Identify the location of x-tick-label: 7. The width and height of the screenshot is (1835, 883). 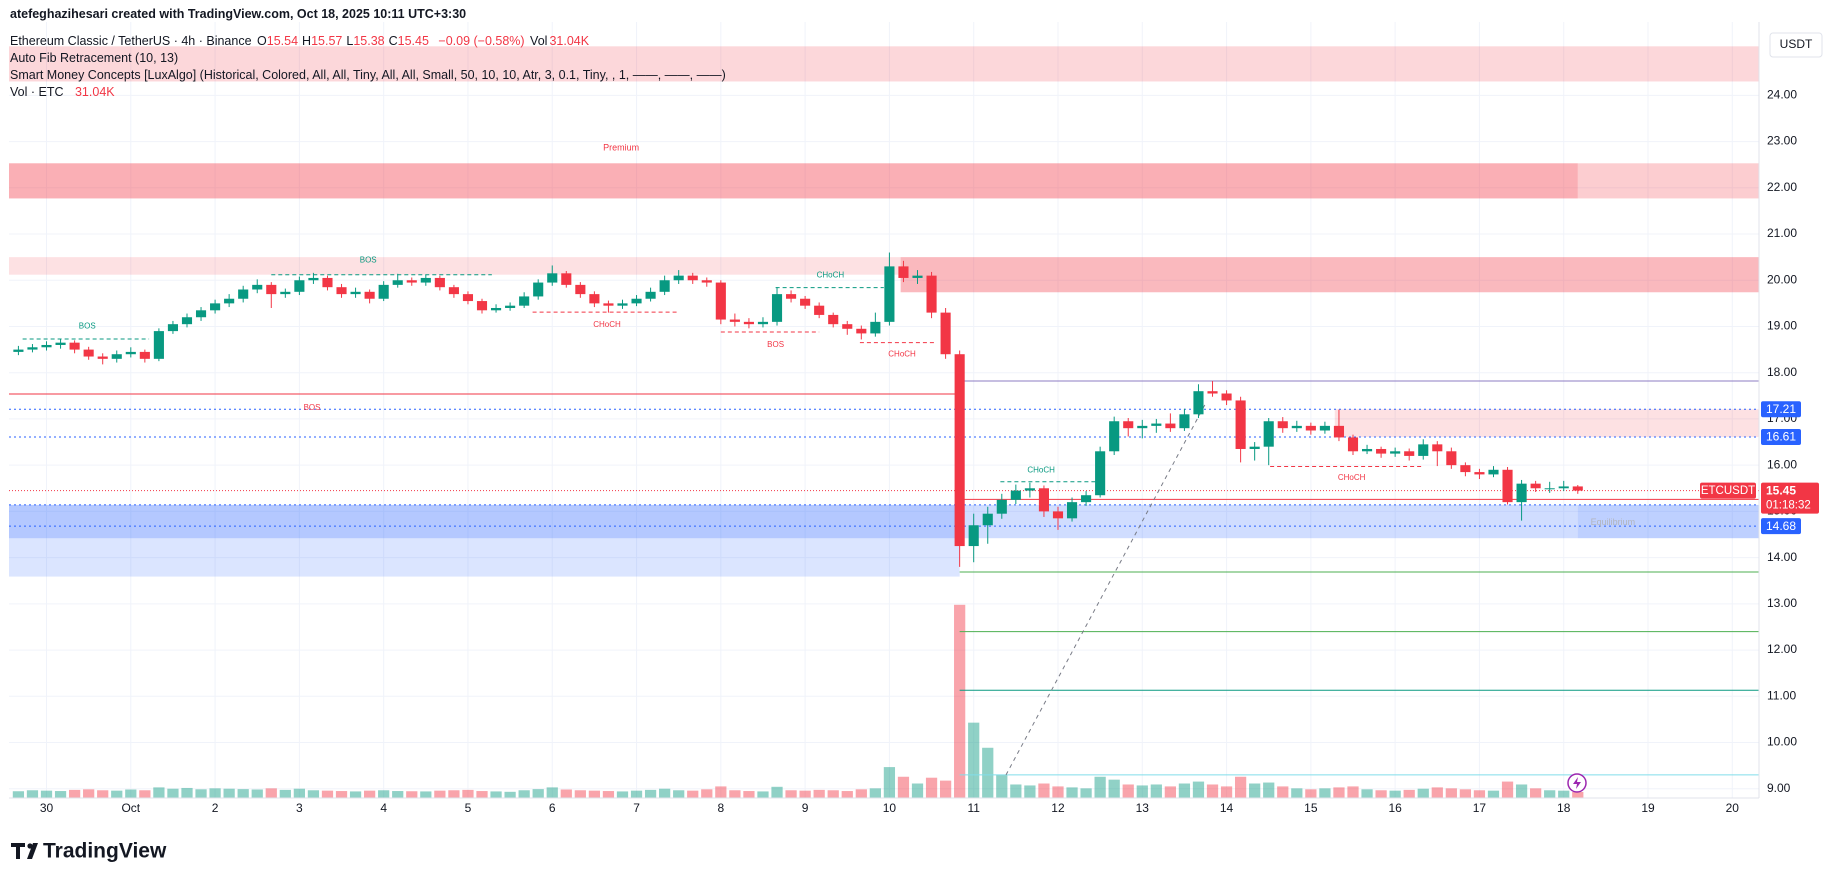
(636, 808).